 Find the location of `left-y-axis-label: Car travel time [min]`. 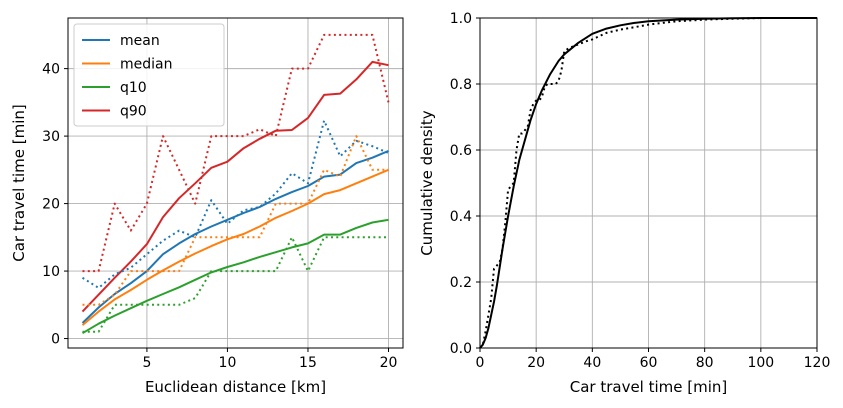

left-y-axis-label: Car travel time [min] is located at coordinates (19, 183).